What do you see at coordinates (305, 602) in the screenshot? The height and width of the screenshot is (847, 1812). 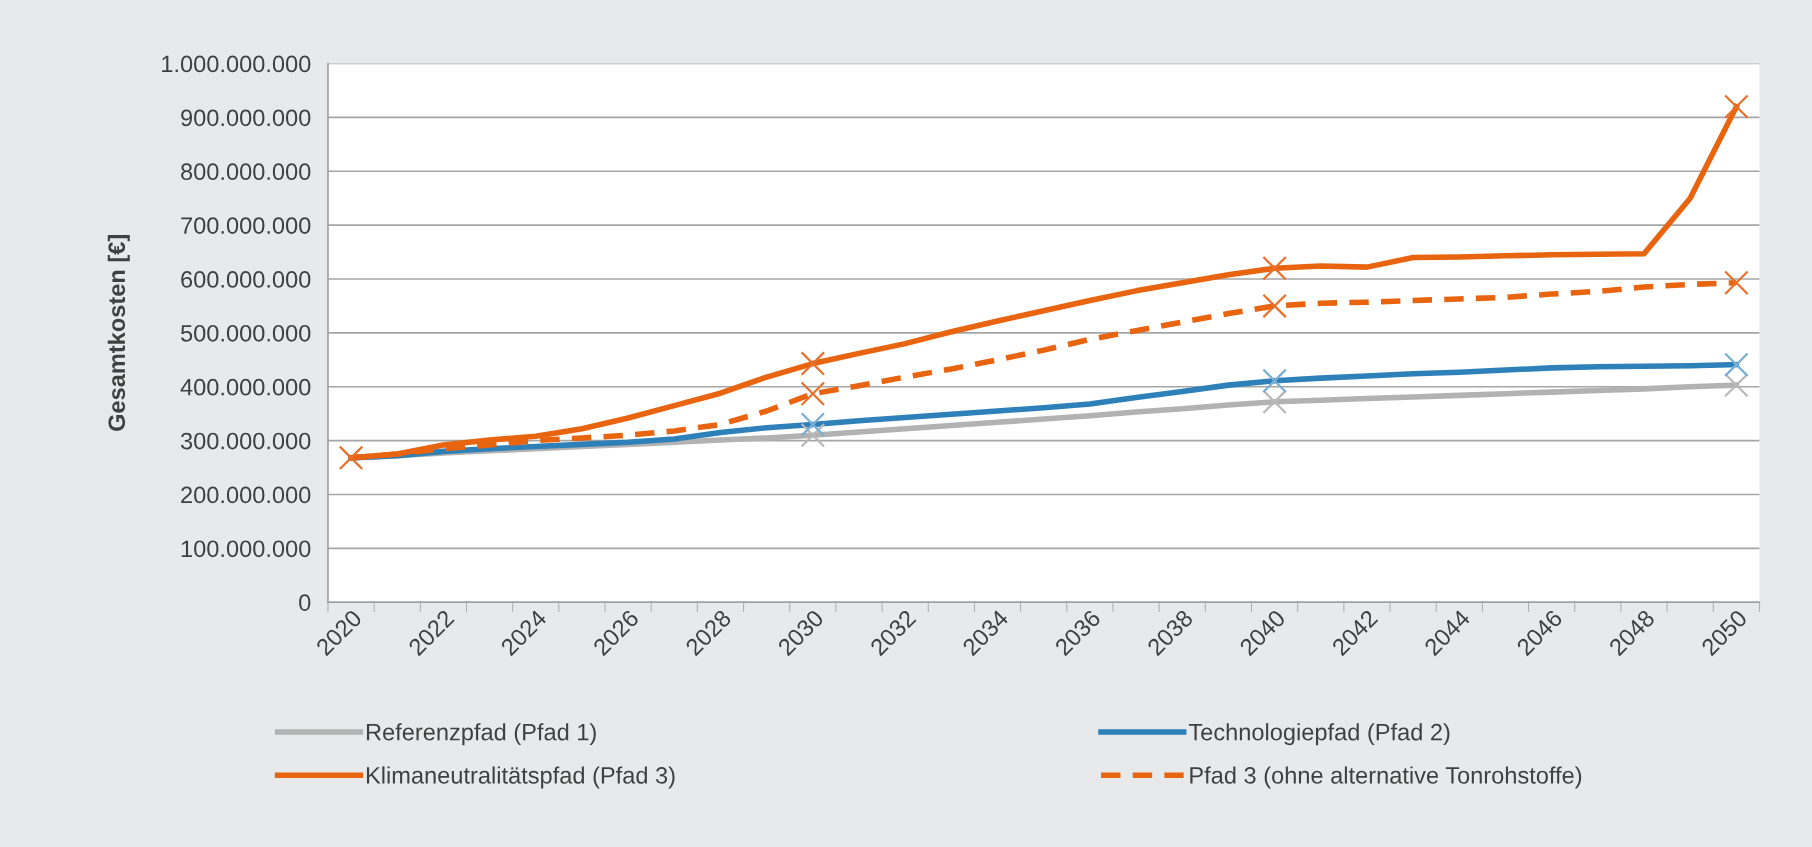 I see `y-tick-label: 0` at bounding box center [305, 602].